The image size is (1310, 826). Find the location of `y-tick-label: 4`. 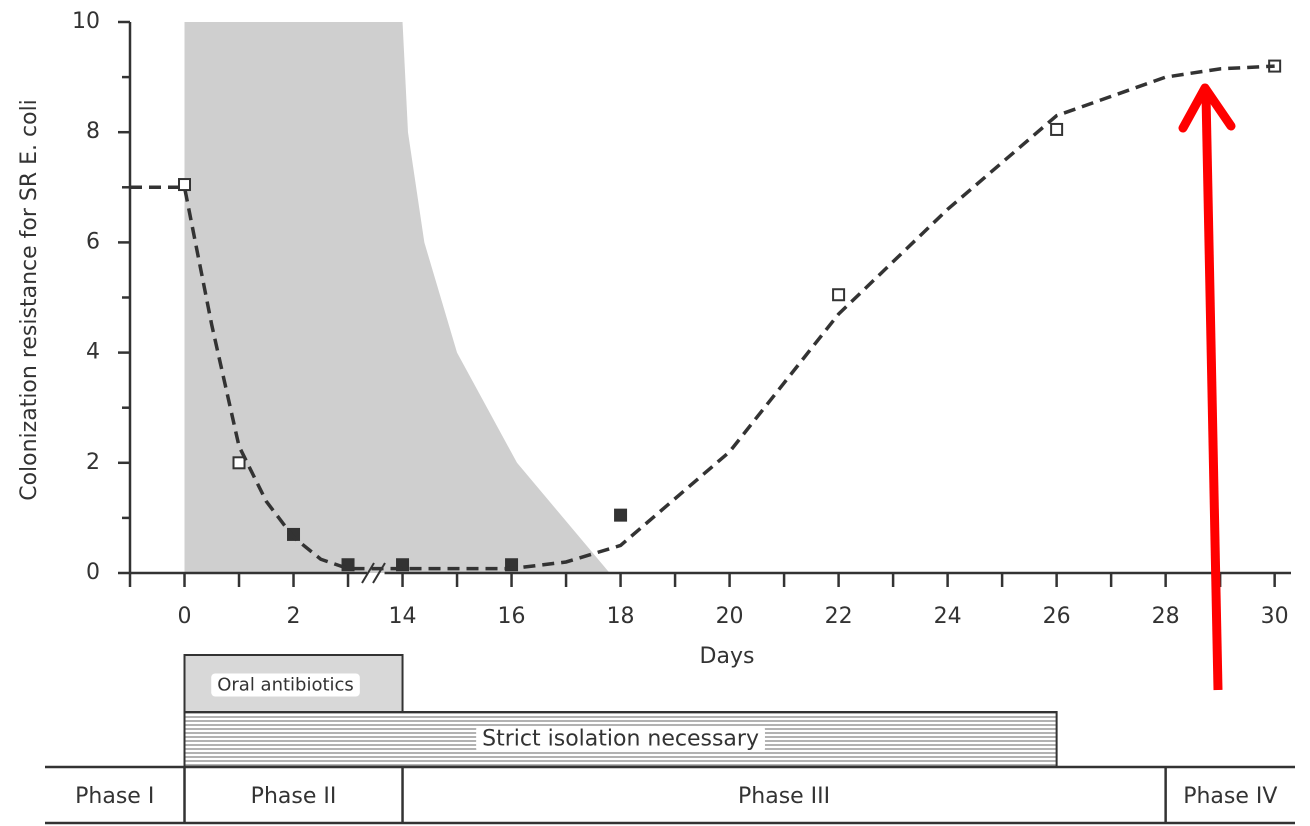

y-tick-label: 4 is located at coordinates (93, 352).